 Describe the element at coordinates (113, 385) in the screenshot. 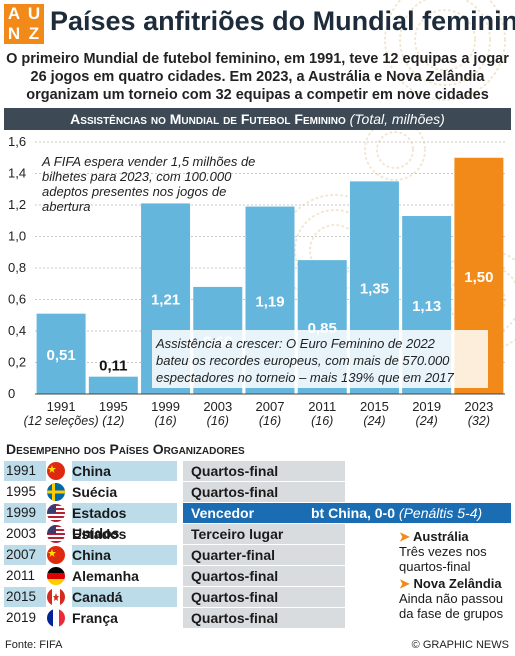

I see `bar` at that location.